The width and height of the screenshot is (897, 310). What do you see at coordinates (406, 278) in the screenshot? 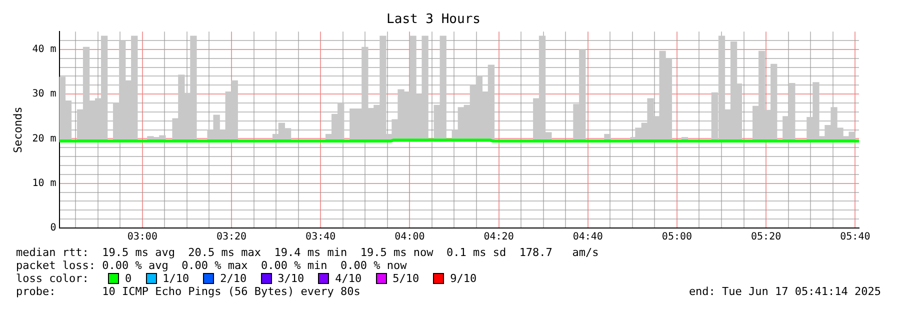
I see `legend-label: 5/10` at bounding box center [406, 278].